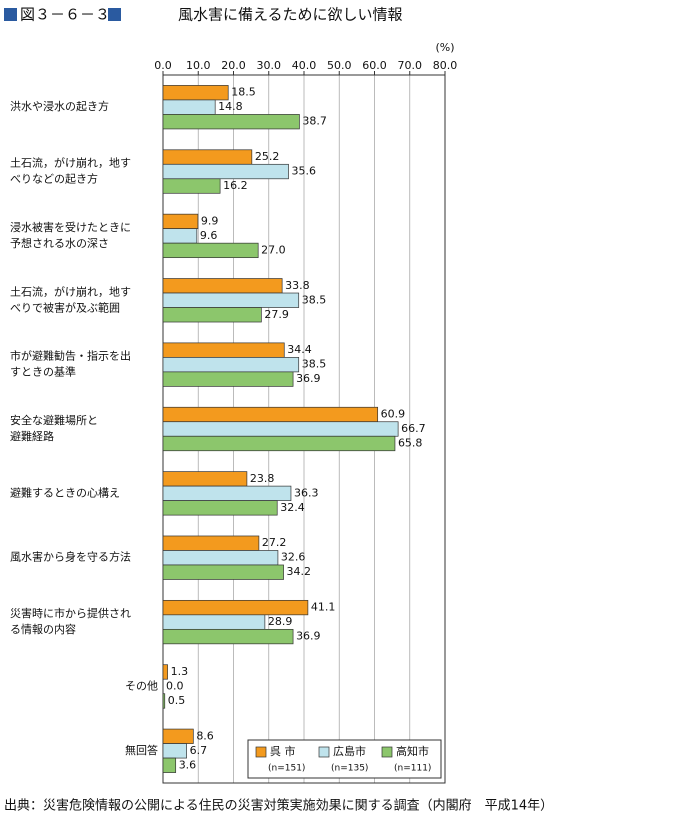  What do you see at coordinates (70, 227) in the screenshot?
I see `category-label: 浸水被害を受けたときに` at bounding box center [70, 227].